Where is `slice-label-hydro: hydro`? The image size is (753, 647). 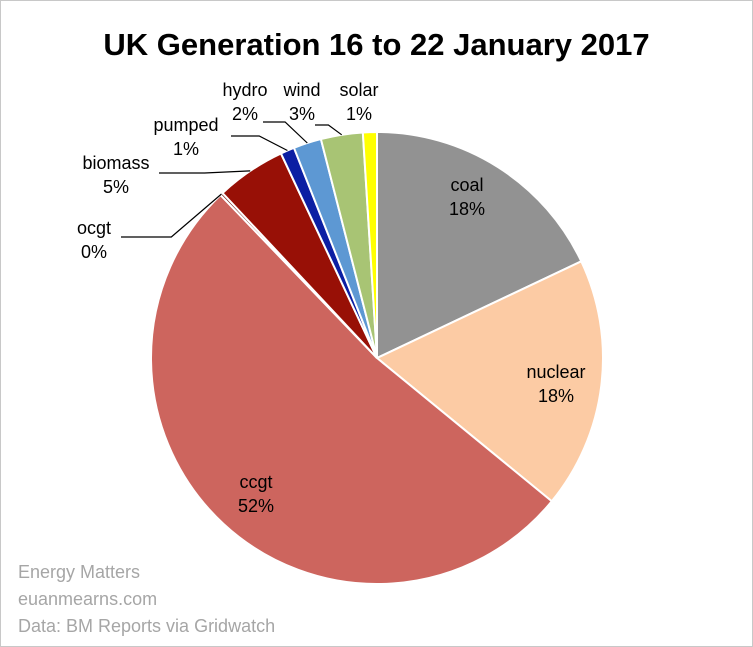
slice-label-hydro: hydro is located at coordinates (244, 90).